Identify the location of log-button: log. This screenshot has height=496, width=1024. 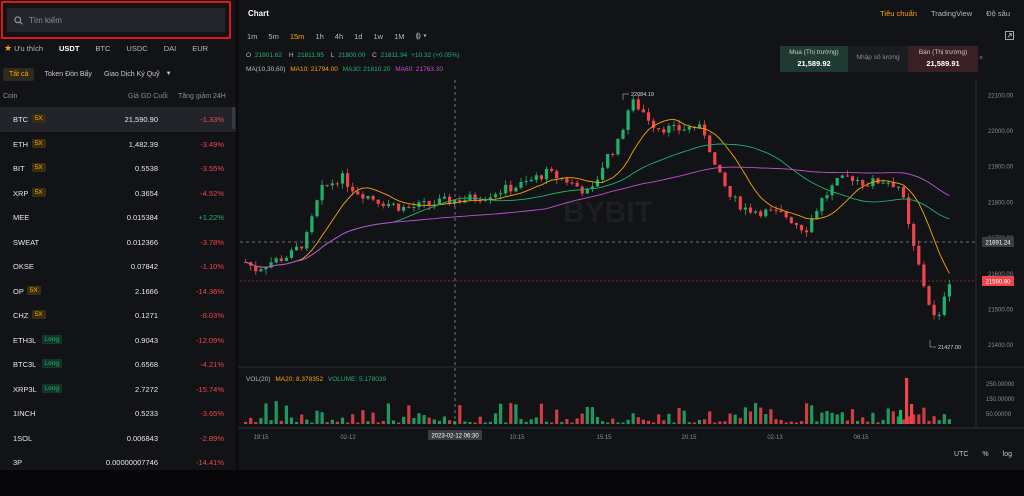
(1007, 454).